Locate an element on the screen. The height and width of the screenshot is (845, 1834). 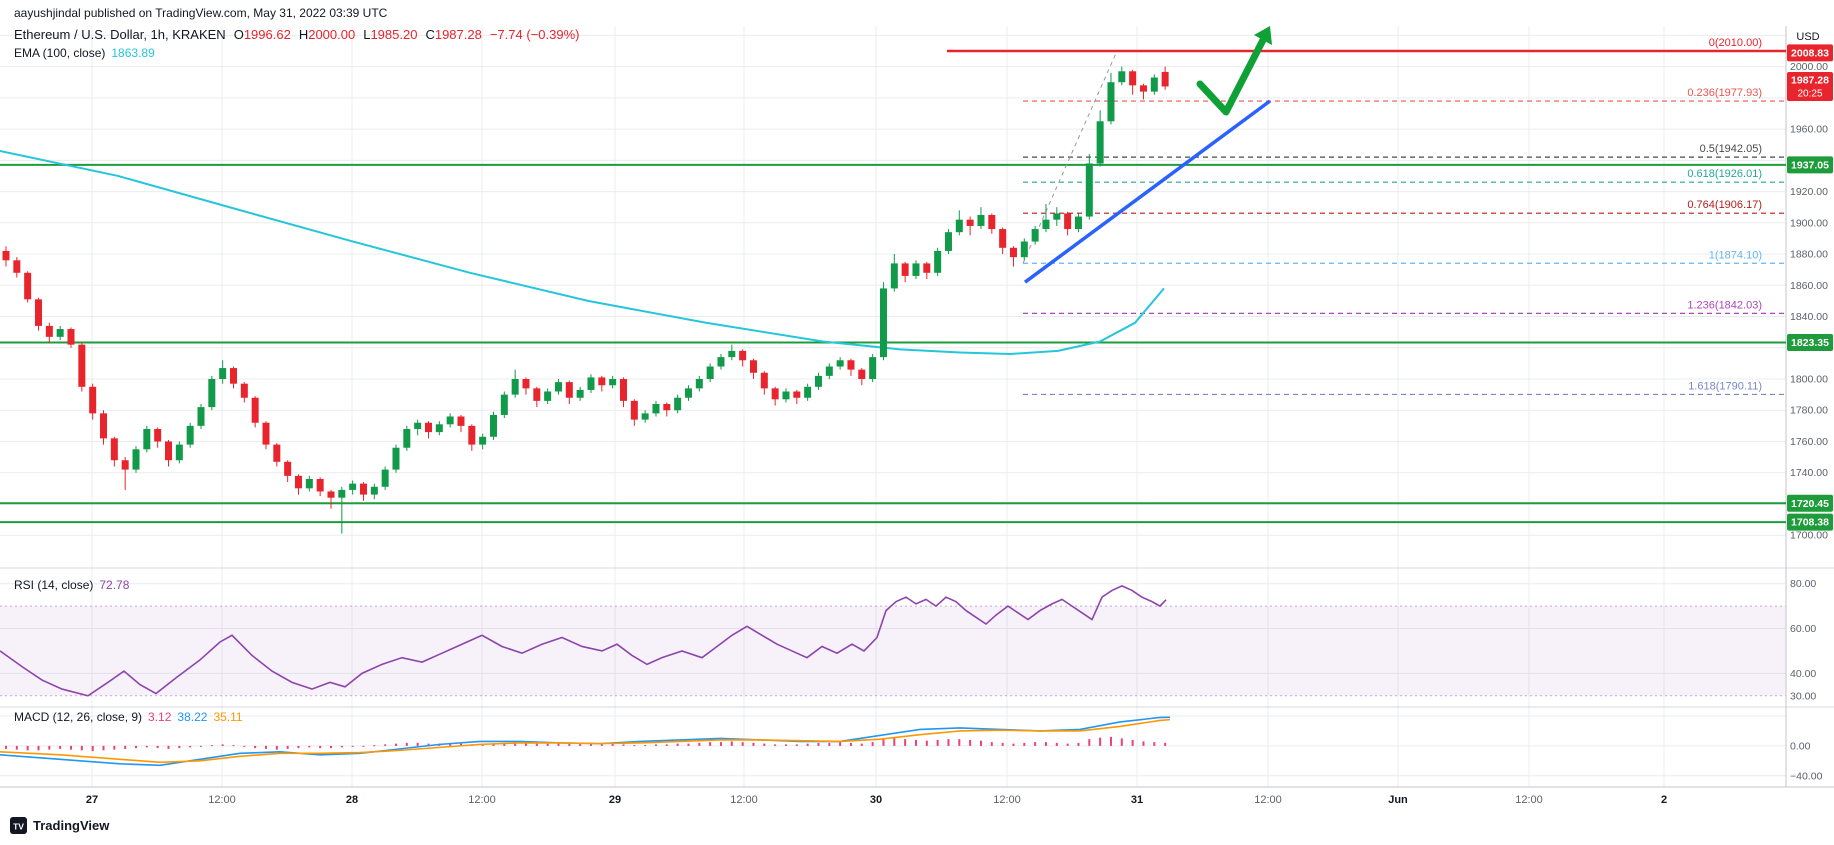
svg-text: 1937.05 is located at coordinates (1810, 165).